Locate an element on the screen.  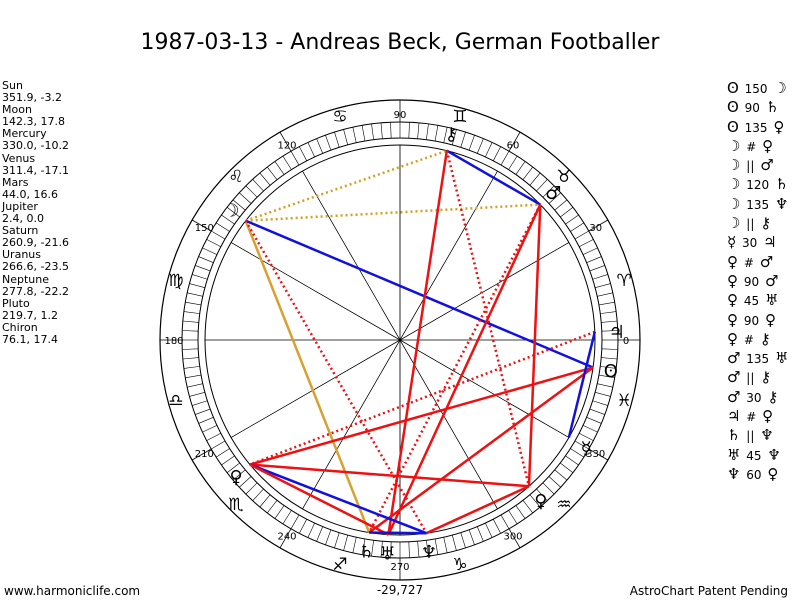
zodiac-sign-glyph: ♉ is located at coordinates (563, 177).